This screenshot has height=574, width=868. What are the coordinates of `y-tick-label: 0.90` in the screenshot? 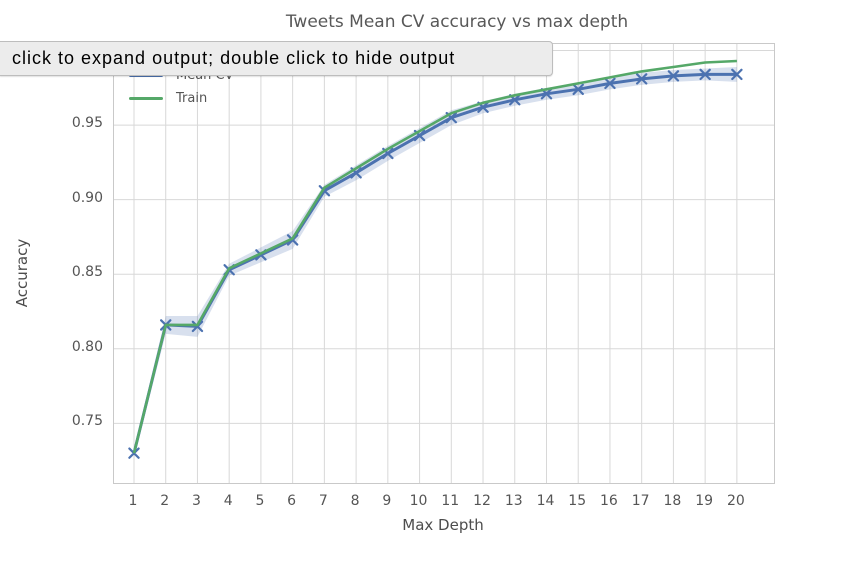 It's located at (87, 197).